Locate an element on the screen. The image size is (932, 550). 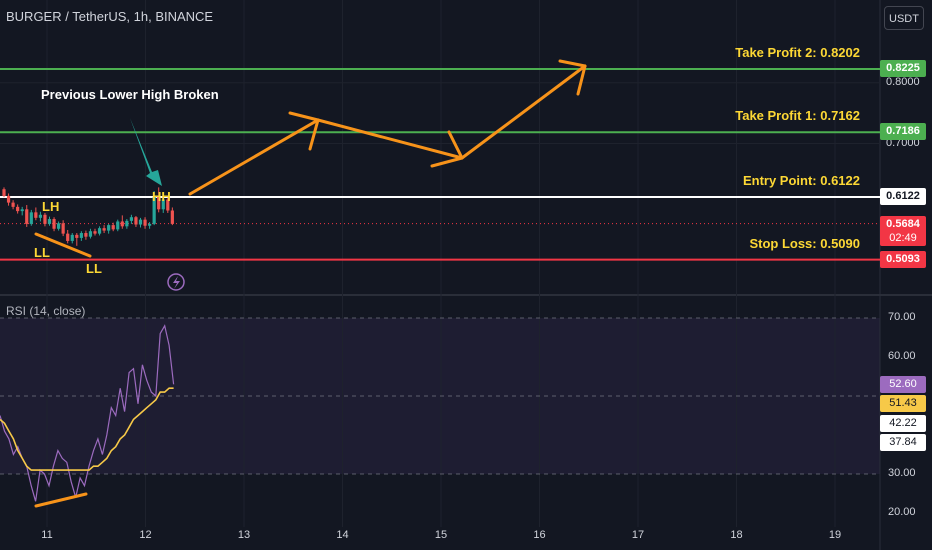
x-tick-label: 14 is located at coordinates (342, 535).